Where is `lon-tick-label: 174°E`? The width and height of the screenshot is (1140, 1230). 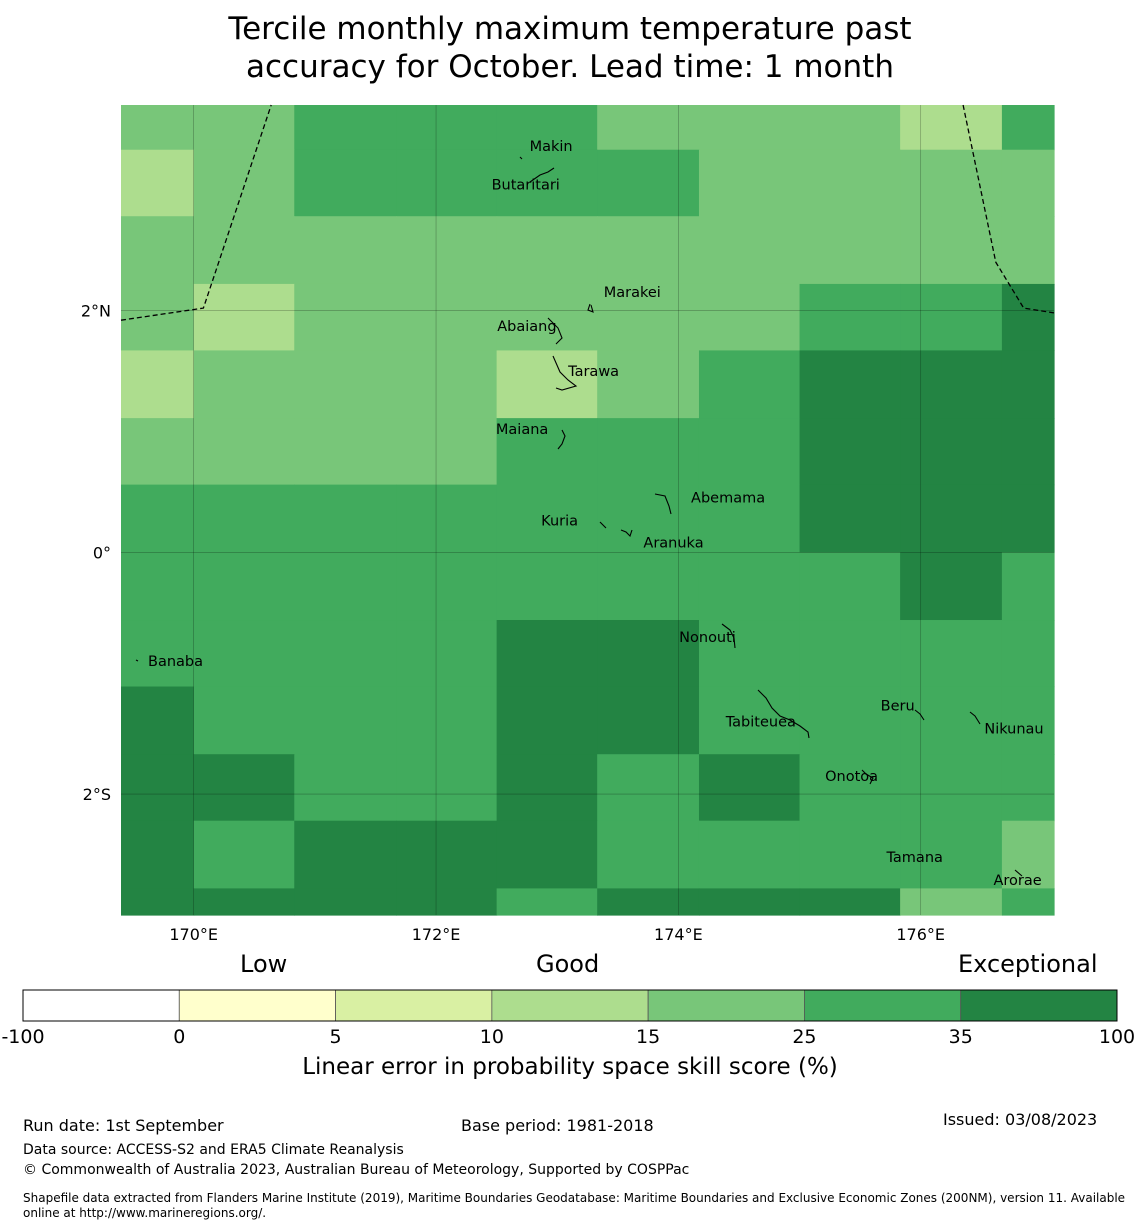
lon-tick-label: 174°E is located at coordinates (678, 934).